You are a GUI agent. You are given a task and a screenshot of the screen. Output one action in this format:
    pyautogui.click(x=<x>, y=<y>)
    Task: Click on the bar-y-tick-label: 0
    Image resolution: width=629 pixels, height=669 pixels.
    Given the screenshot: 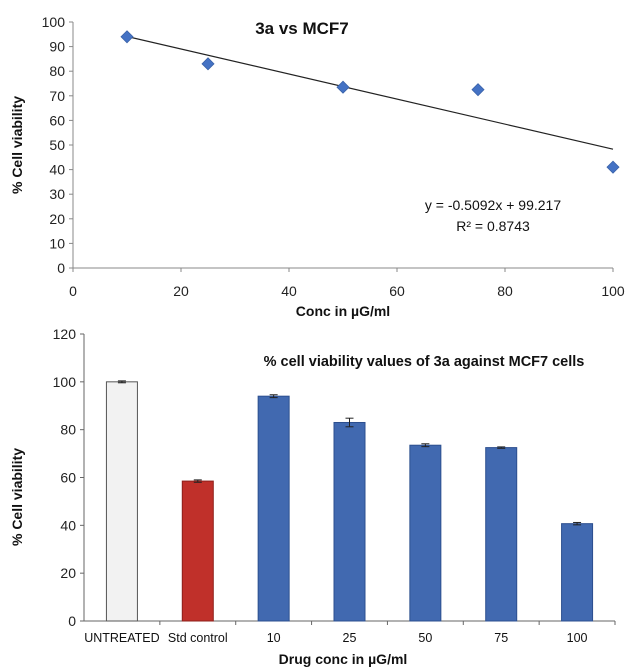 What is the action you would take?
    pyautogui.click(x=72, y=621)
    